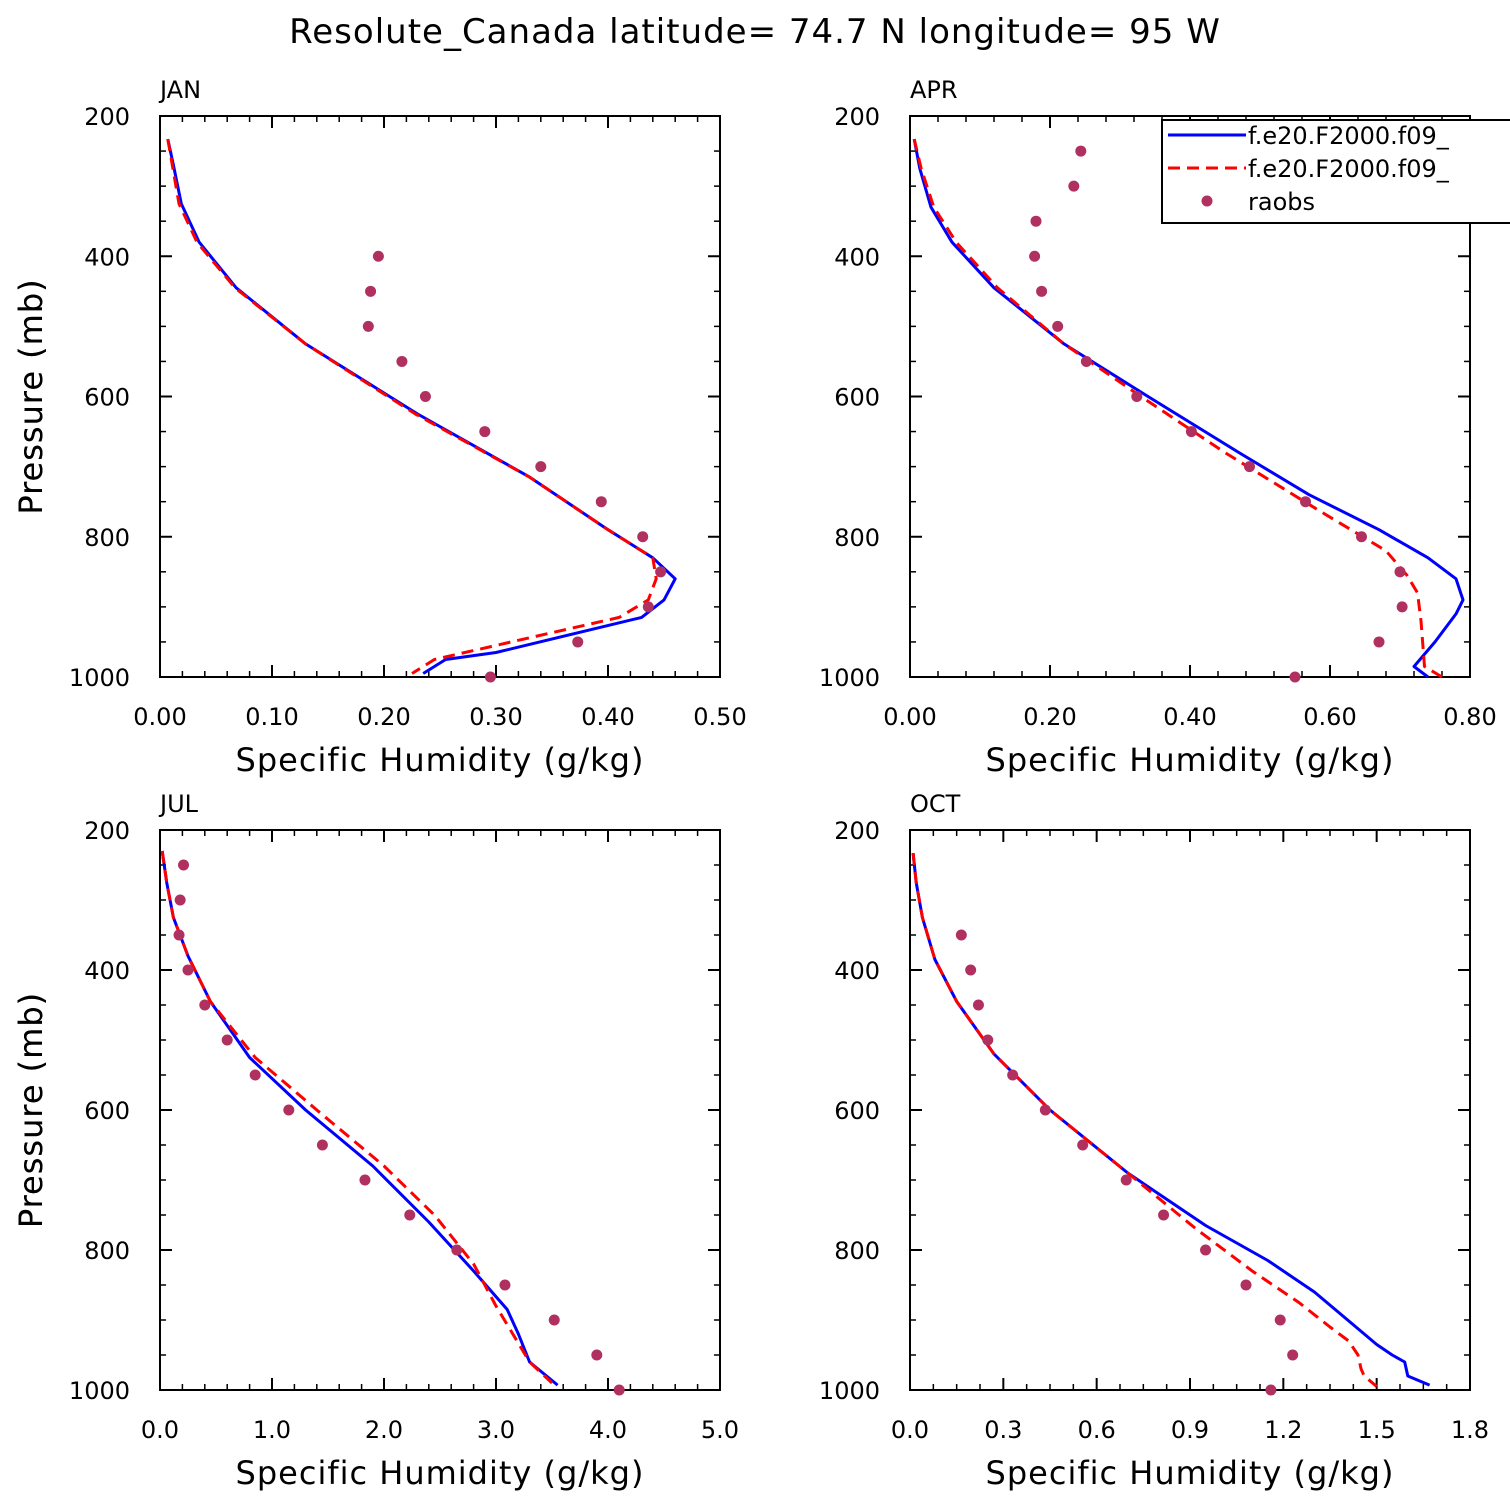 This screenshot has height=1510, width=1510. What do you see at coordinates (412, 406) in the screenshot?
I see `model-dashed-line-jan` at bounding box center [412, 406].